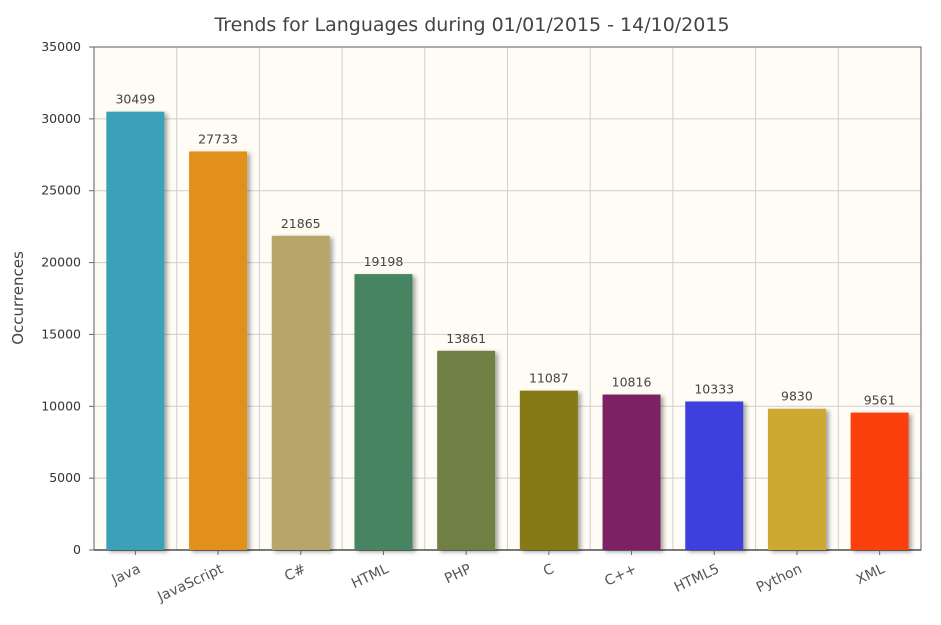 The width and height of the screenshot is (941, 625). What do you see at coordinates (301, 223) in the screenshot?
I see `data-label: 21865` at bounding box center [301, 223].